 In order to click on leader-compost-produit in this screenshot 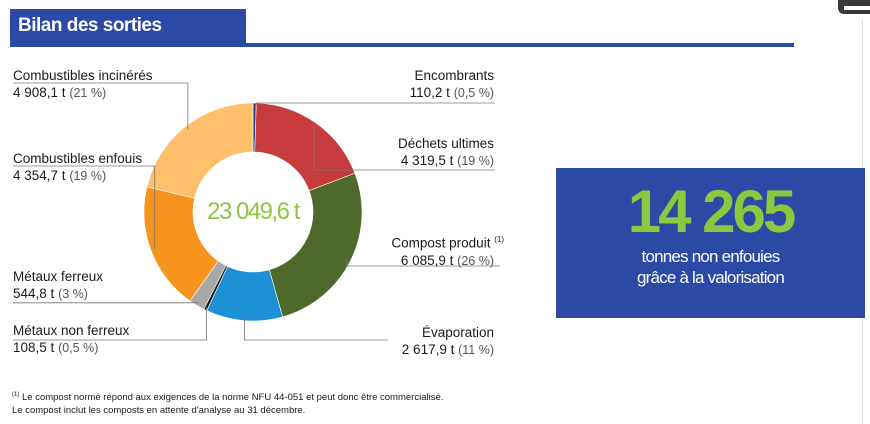, I will do `click(423, 263)`.